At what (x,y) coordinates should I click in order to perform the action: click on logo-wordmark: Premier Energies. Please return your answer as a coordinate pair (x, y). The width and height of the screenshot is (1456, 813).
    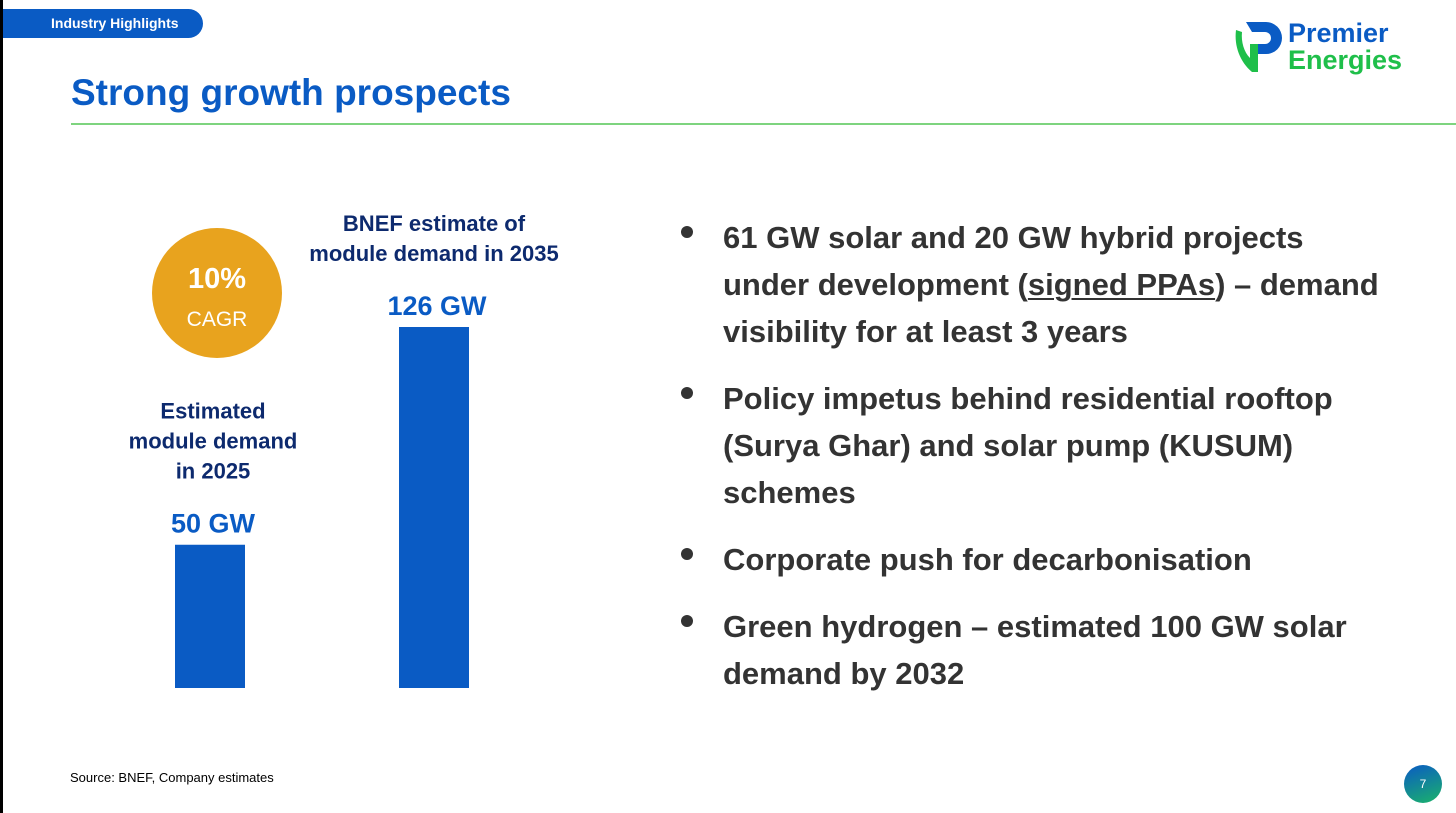
    Looking at the image, I should click on (1345, 47).